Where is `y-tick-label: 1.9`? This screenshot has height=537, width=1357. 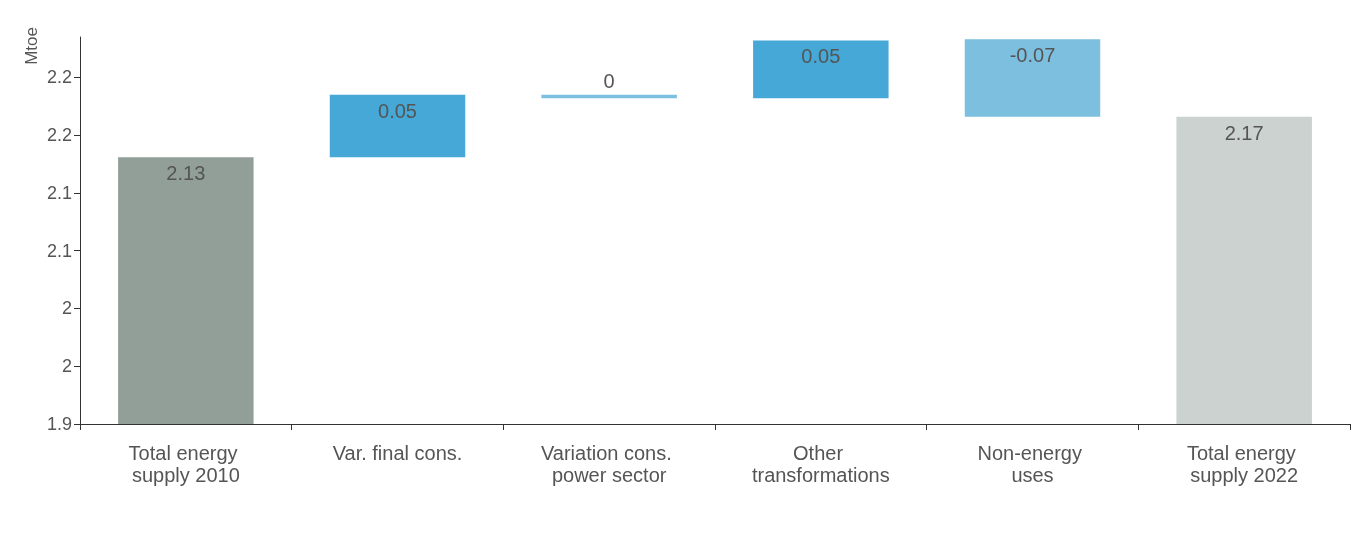
y-tick-label: 1.9 is located at coordinates (59, 424).